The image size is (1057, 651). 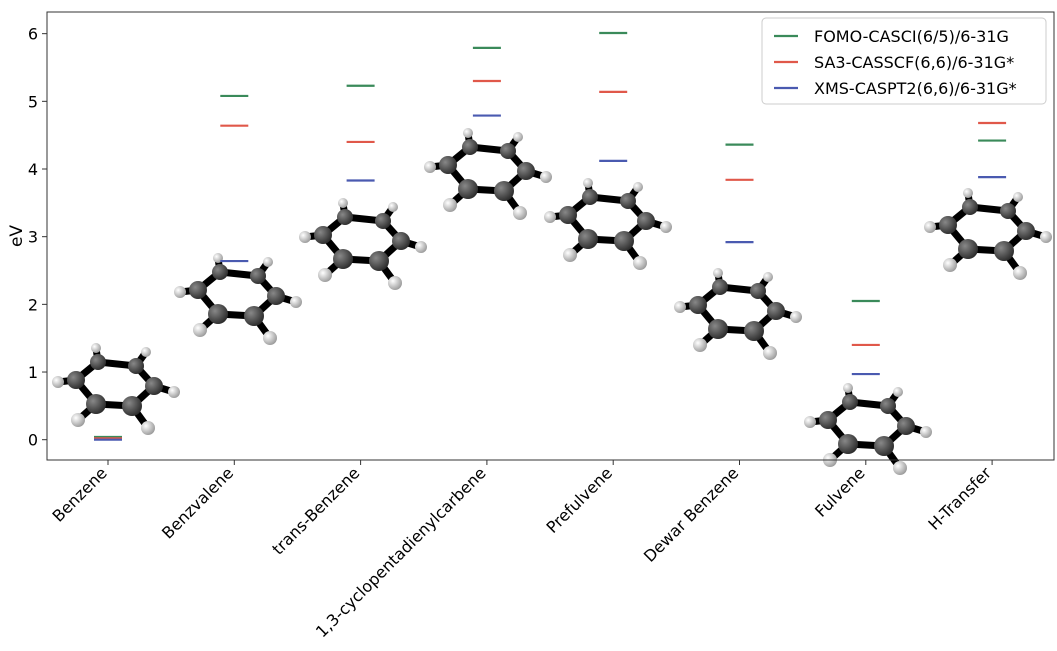 What do you see at coordinates (580, 500) in the screenshot?
I see `x-tick-label: Prefulvene` at bounding box center [580, 500].